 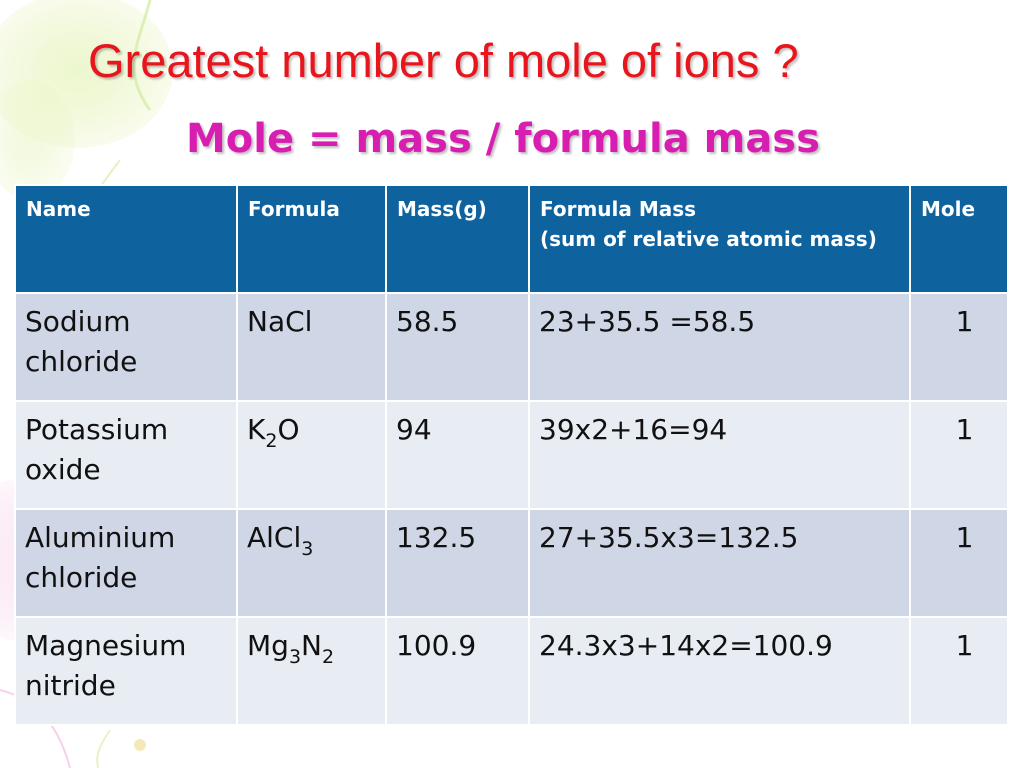 What do you see at coordinates (719, 563) in the screenshot?
I see `cell-formula-mass: 27+35.5x3=132.5` at bounding box center [719, 563].